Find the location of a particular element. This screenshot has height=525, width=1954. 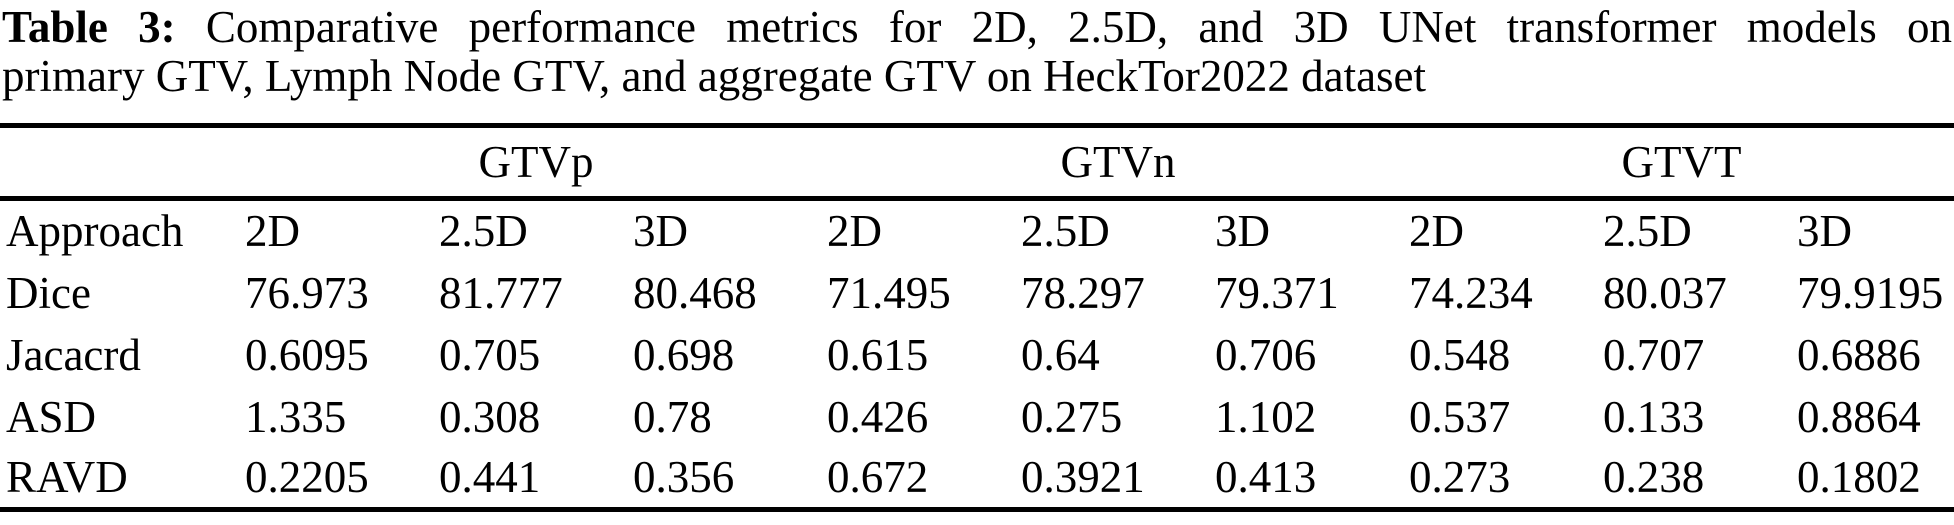

row-label-jacacrd: Jacacrd is located at coordinates (73, 354).